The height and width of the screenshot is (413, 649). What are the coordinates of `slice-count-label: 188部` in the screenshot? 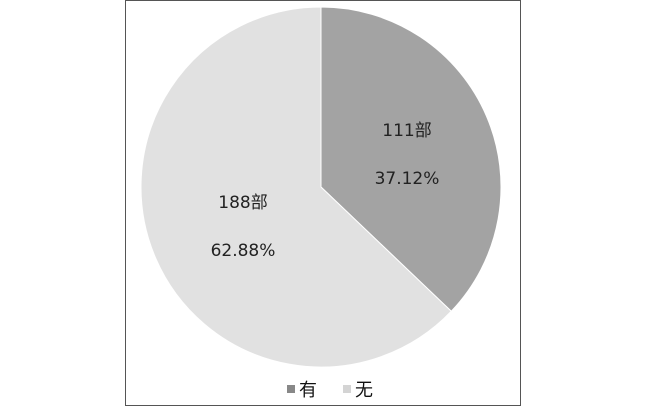 It's located at (242, 203).